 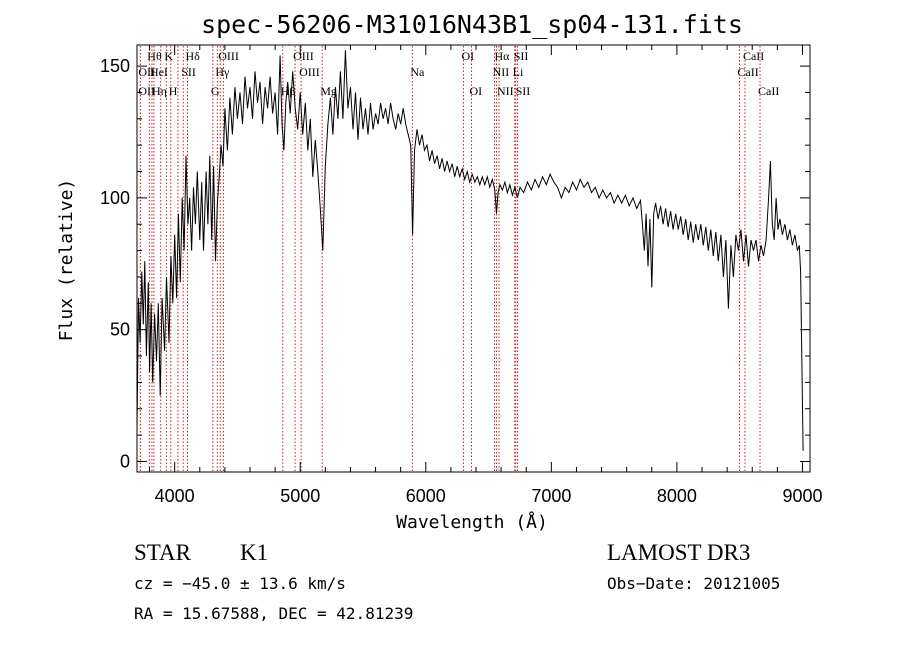 I want to click on line-label: Hα, so click(x=502, y=56).